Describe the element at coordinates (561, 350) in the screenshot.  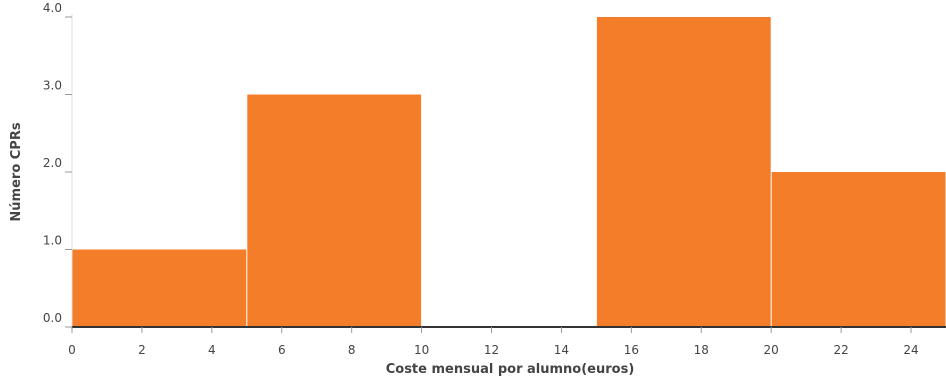
I see `x-tick-label: 14` at that location.